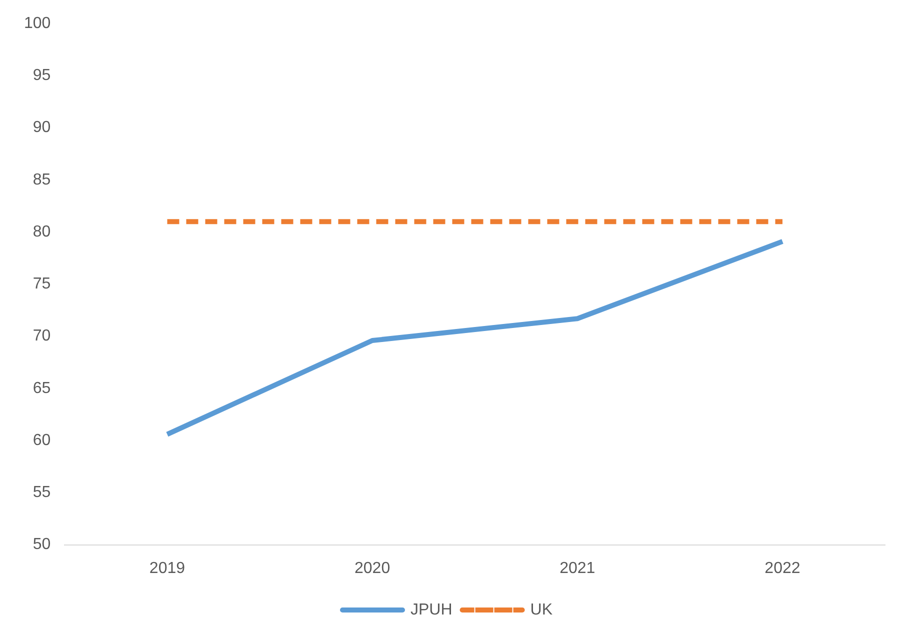 The height and width of the screenshot is (638, 910). What do you see at coordinates (37, 23) in the screenshot?
I see `y-tick-label: 100` at bounding box center [37, 23].